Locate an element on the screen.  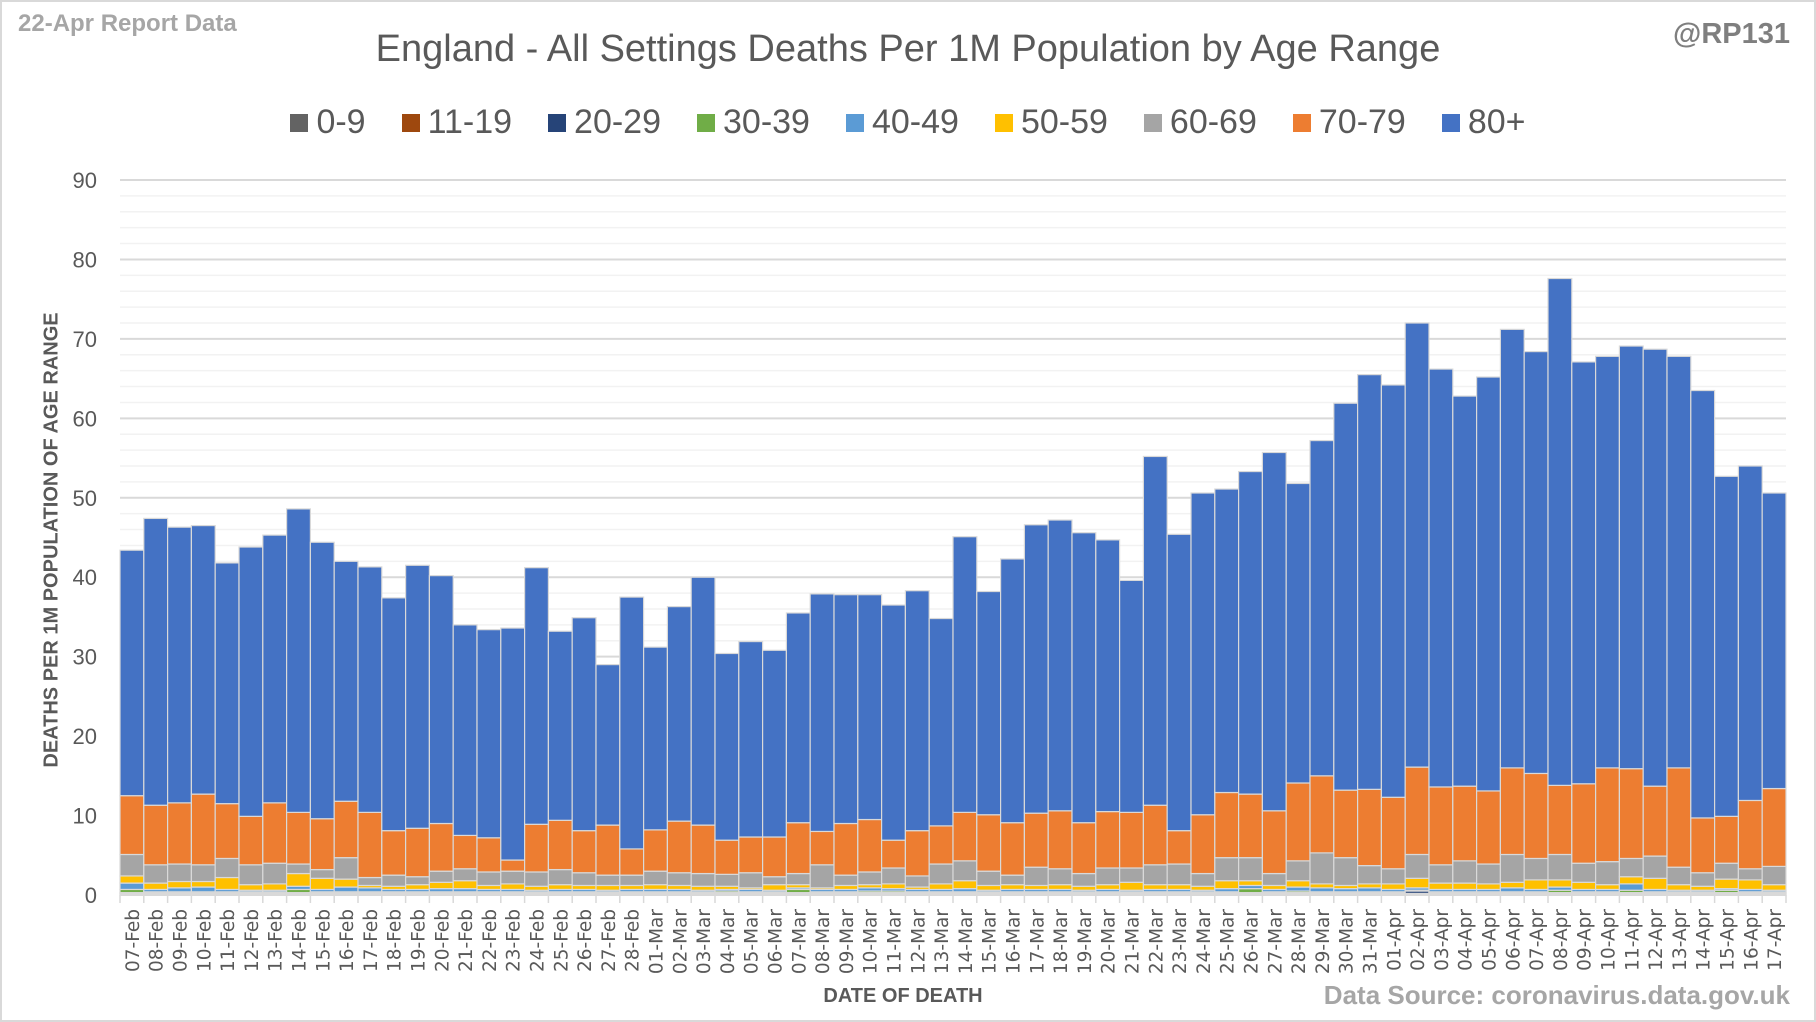
x-tick-label: 04-Mar is located at coordinates (728, 942).